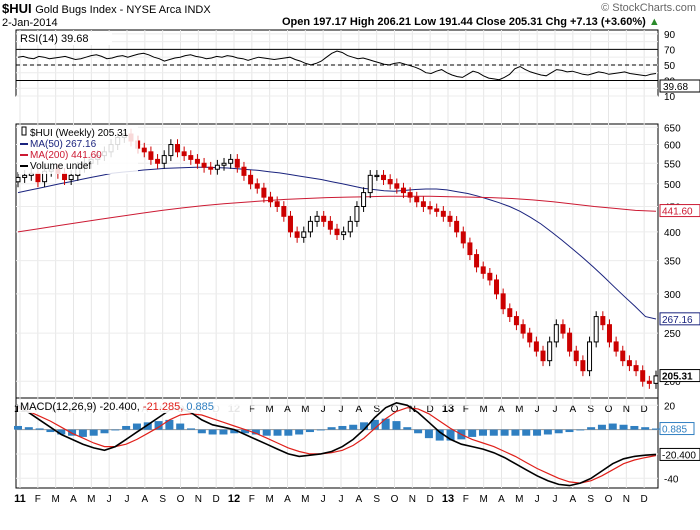  Describe the element at coordinates (679, 376) in the screenshot. I see `close-value-tag` at that location.